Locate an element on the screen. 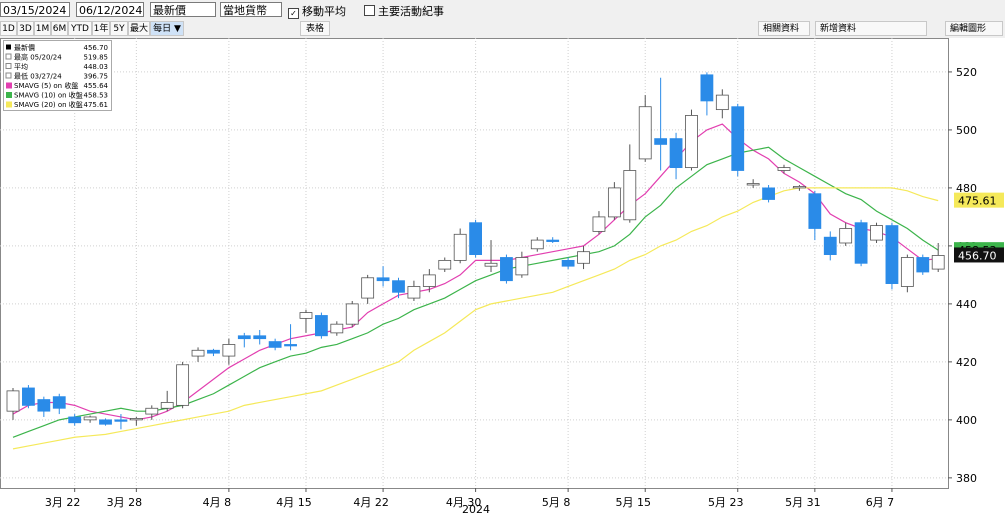 The width and height of the screenshot is (1005, 514). x-tick-label: 5月 31 is located at coordinates (803, 502).